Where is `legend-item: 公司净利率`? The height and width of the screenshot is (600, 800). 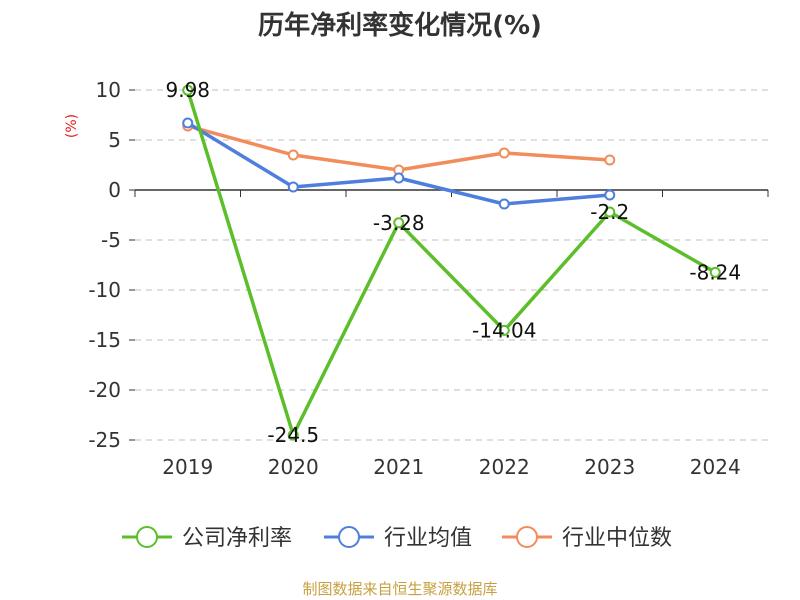
legend-item: 公司净利率 is located at coordinates (207, 538).